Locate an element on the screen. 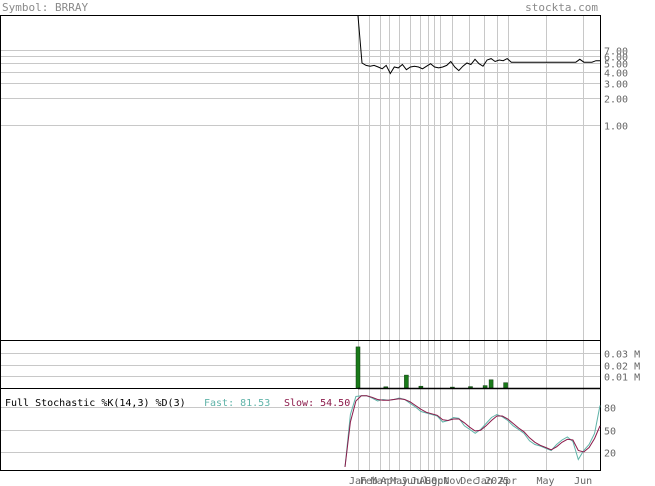 This screenshot has height=486, width=655. stoch-tick-label: 20 is located at coordinates (610, 454).